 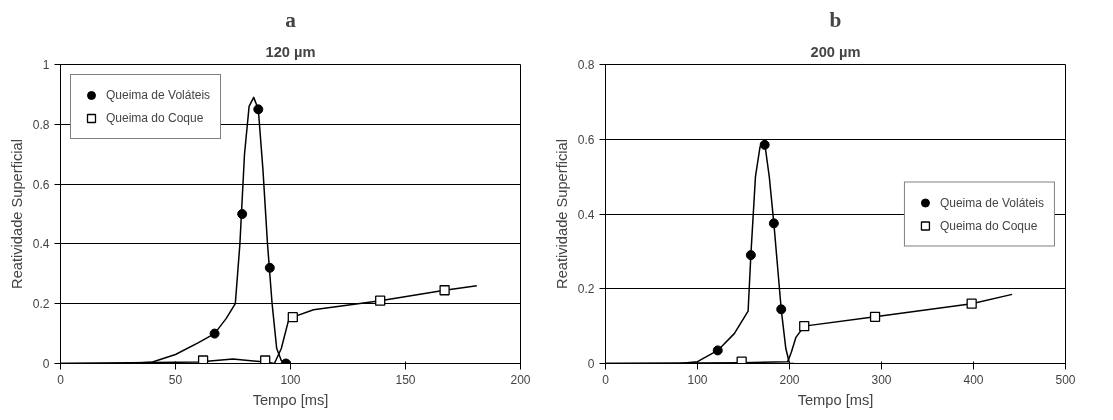 I want to click on x-tick-label: 300, so click(x=881, y=379).